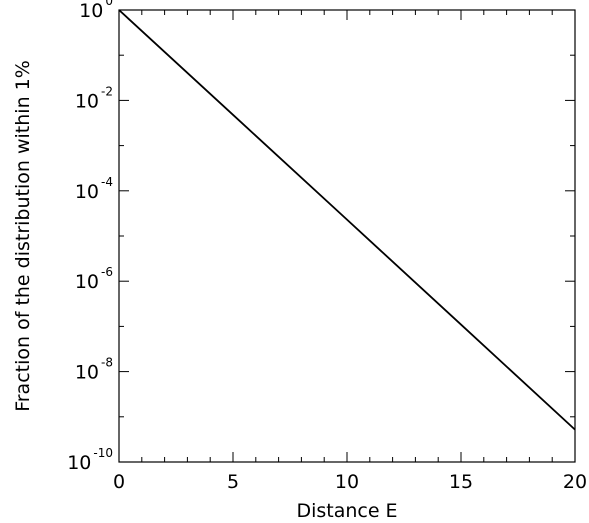 The height and width of the screenshot is (523, 589). Describe the element at coordinates (107, 272) in the screenshot. I see `y-tick-exponent: -6` at that location.